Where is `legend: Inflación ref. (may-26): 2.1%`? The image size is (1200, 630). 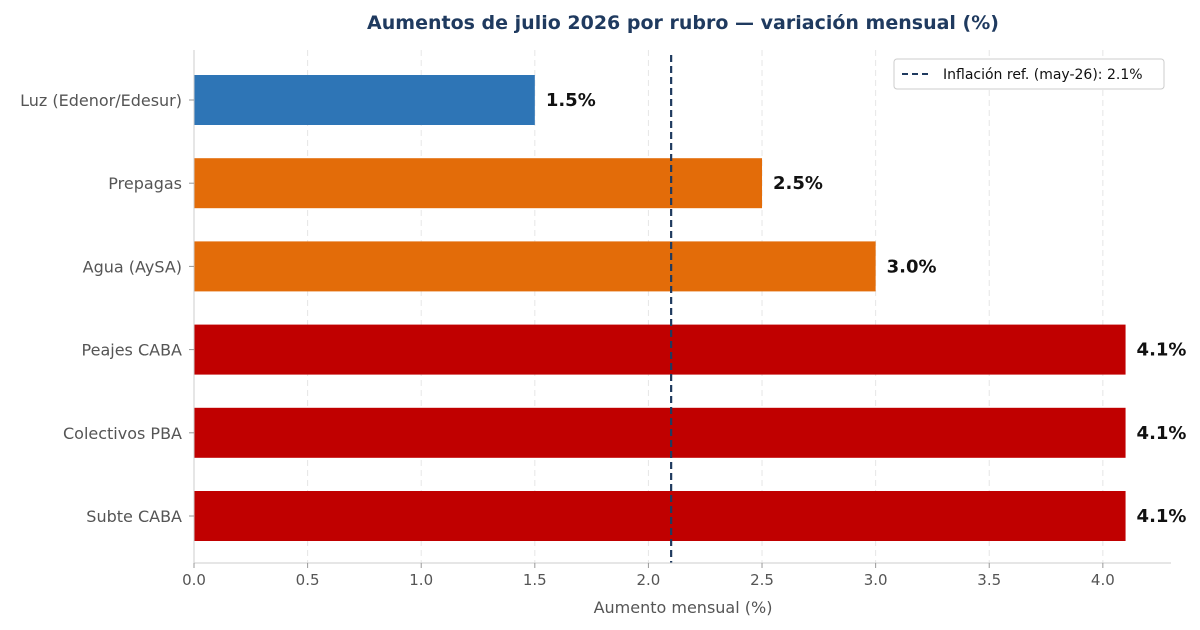
legend: Inflación ref. (may-26): 2.1% is located at coordinates (1029, 74).